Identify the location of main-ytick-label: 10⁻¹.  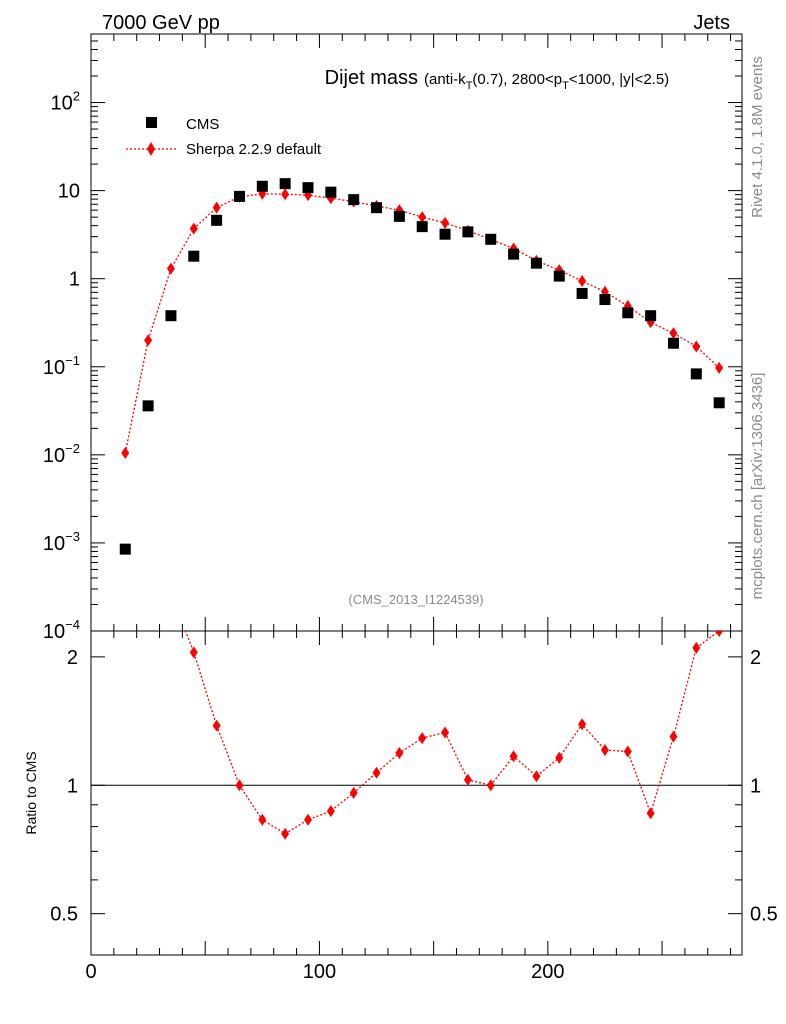
(61, 366).